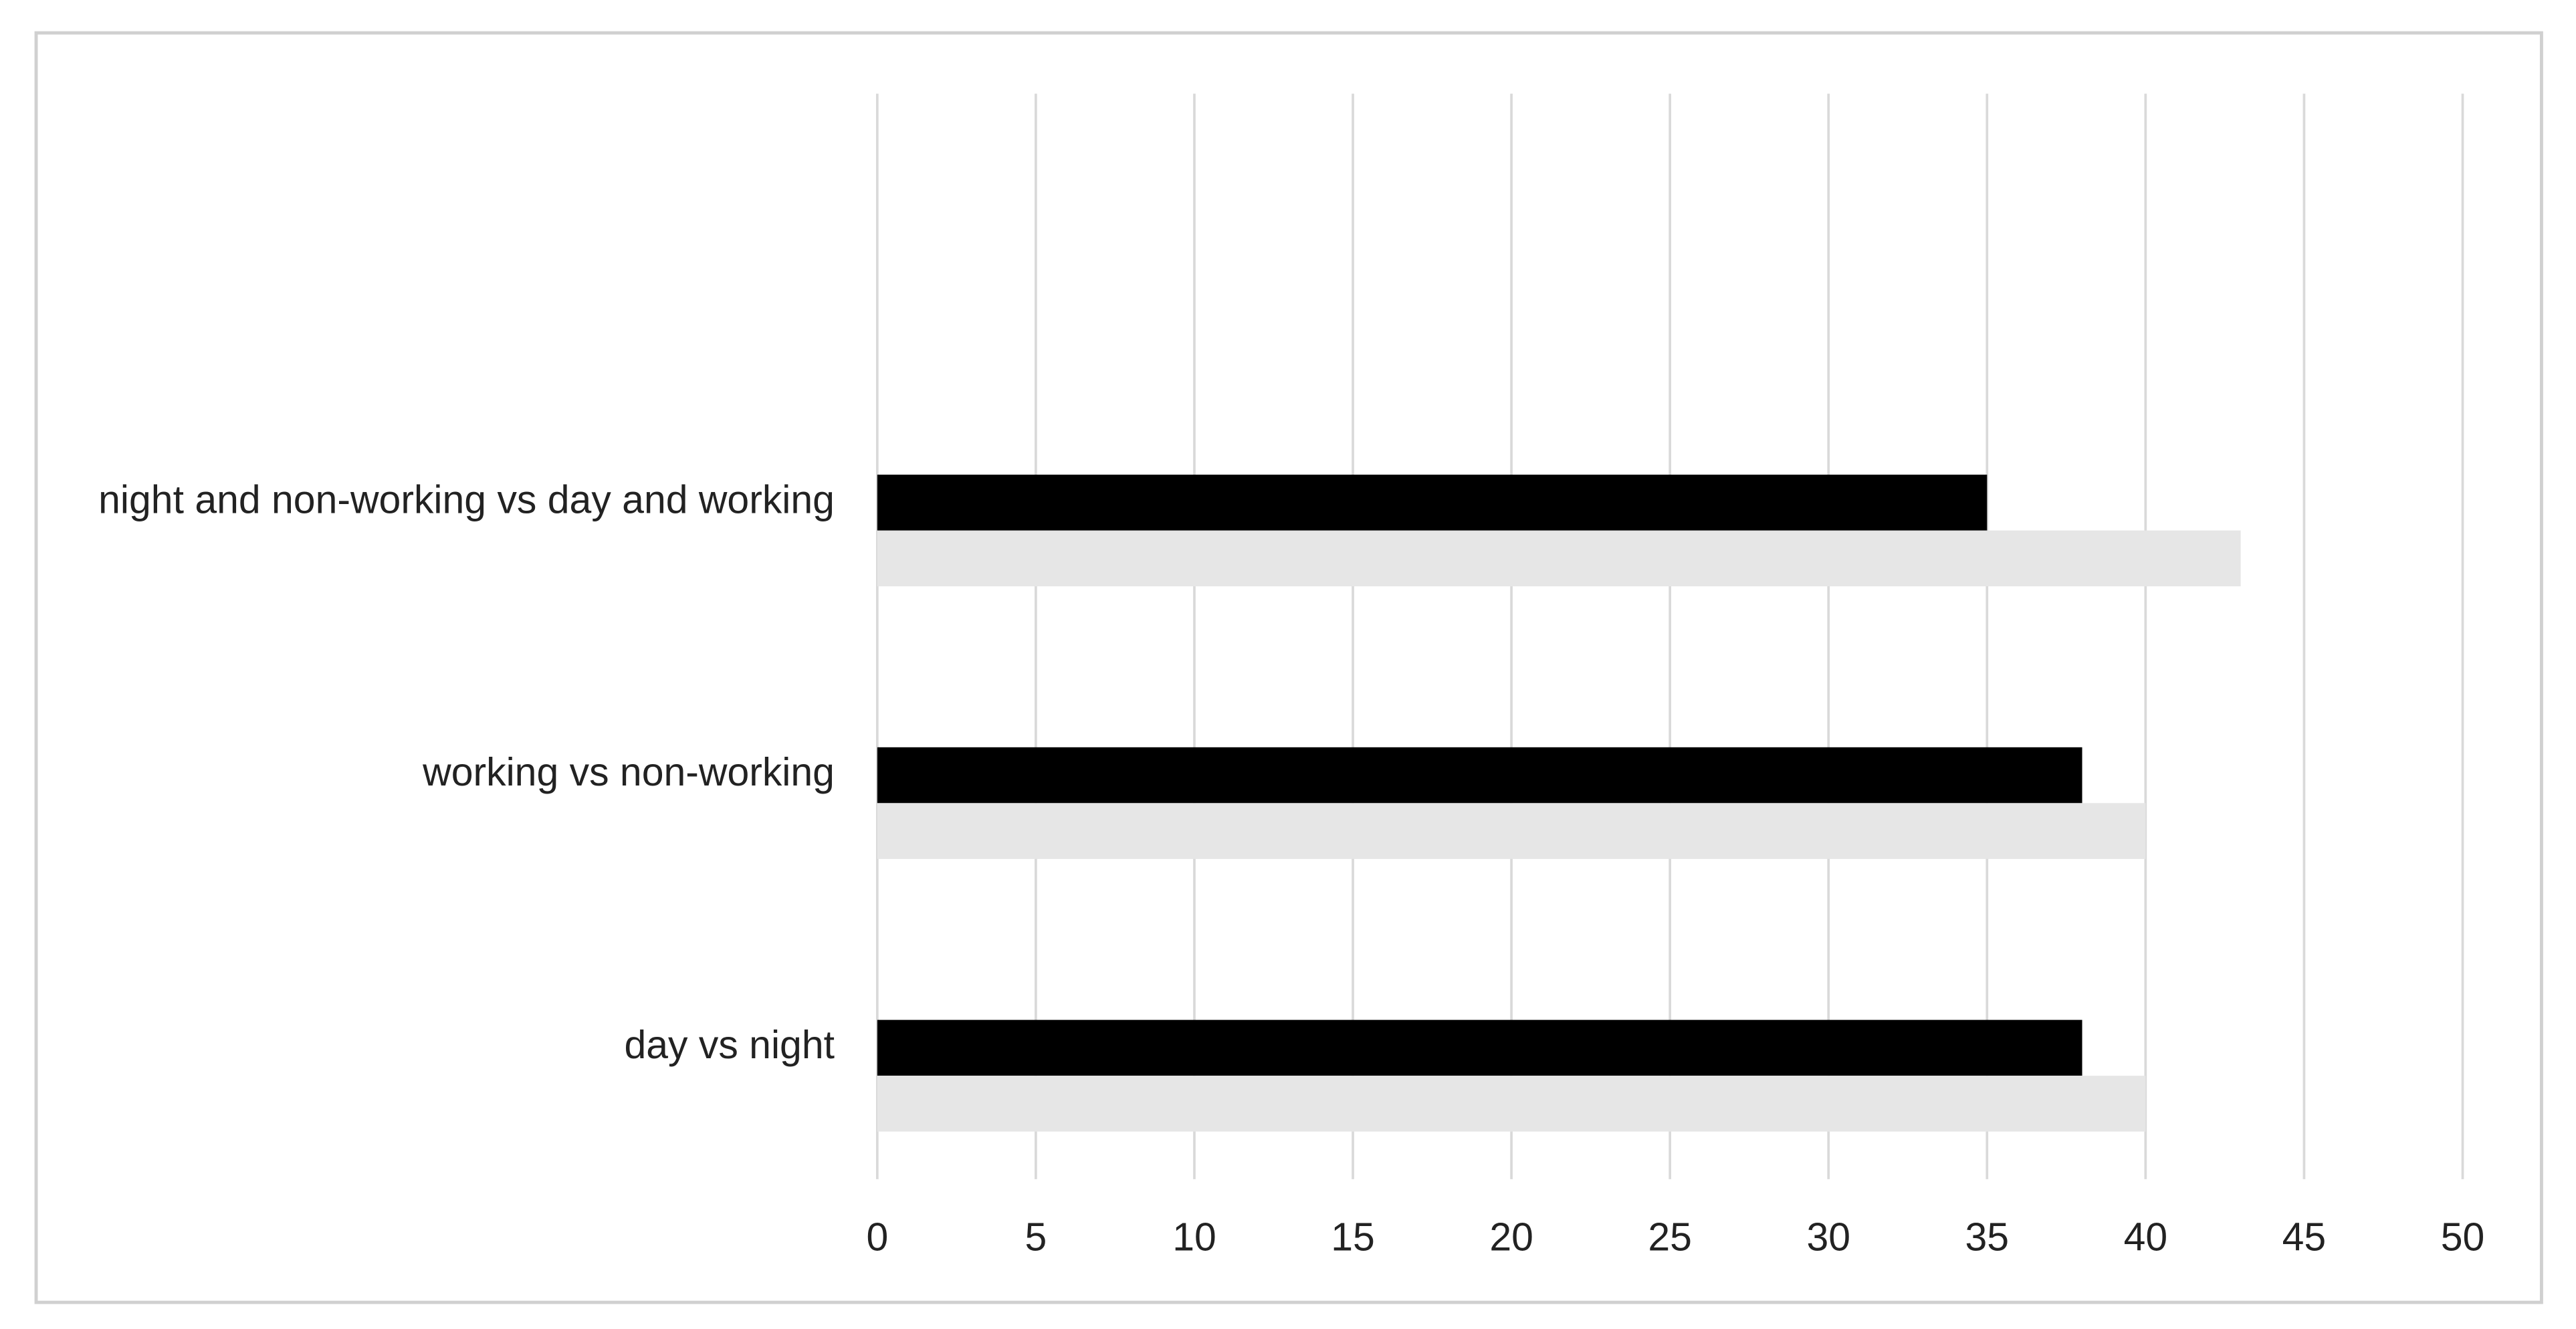 Image resolution: width=2576 pixels, height=1329 pixels. What do you see at coordinates (628, 772) in the screenshot?
I see `y-tick-label: working vs non-working` at bounding box center [628, 772].